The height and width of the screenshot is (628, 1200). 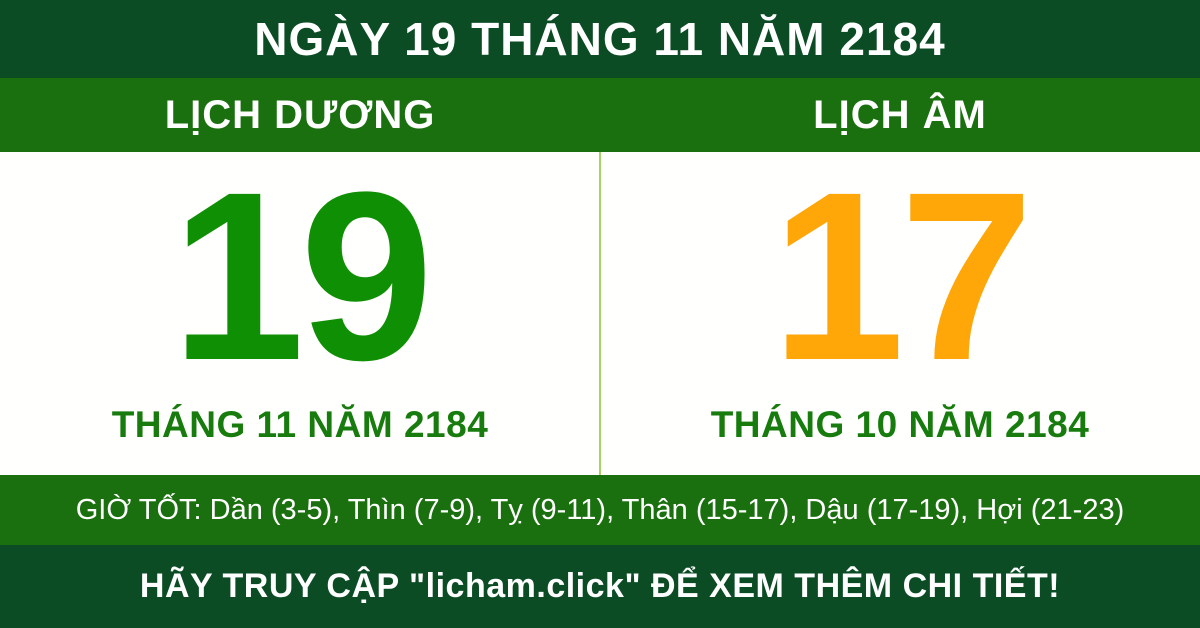 I want to click on solar-calendar-label: LỊCH DƯƠNG, so click(x=300, y=114).